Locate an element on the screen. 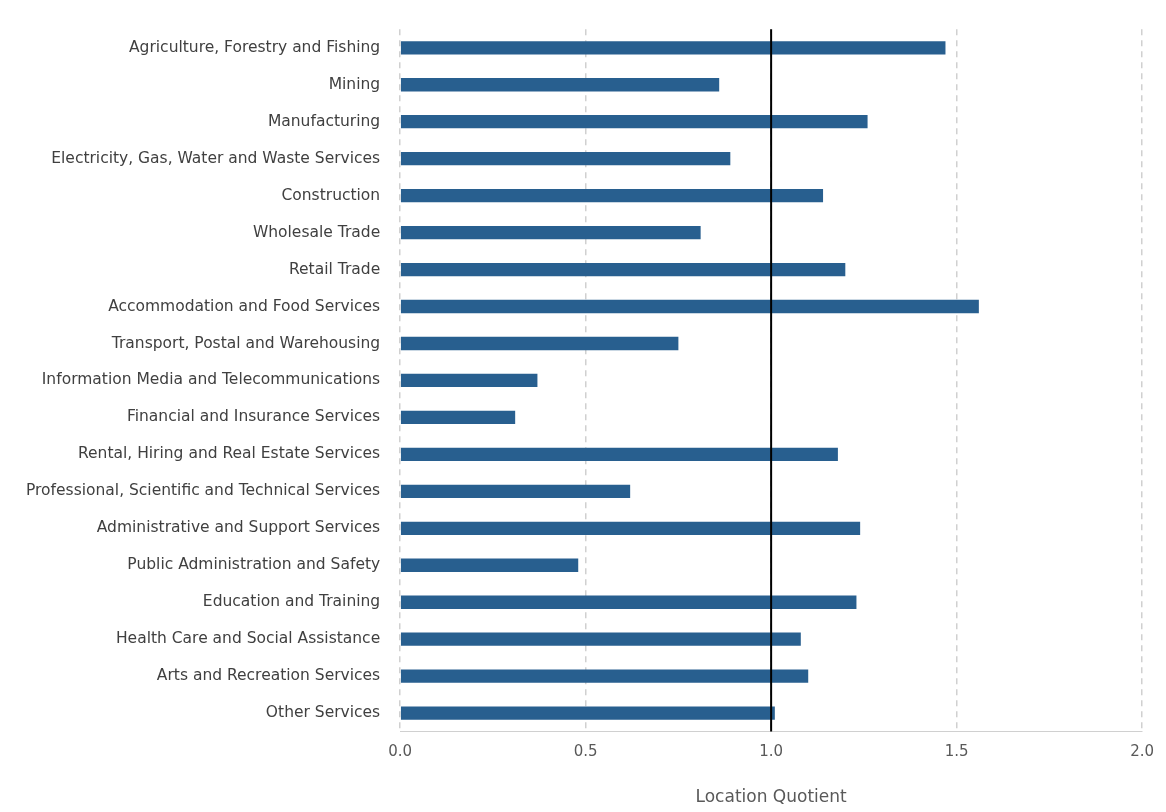 The height and width of the screenshot is (812, 1166). y-tick-label: Education and Training is located at coordinates (291, 601).